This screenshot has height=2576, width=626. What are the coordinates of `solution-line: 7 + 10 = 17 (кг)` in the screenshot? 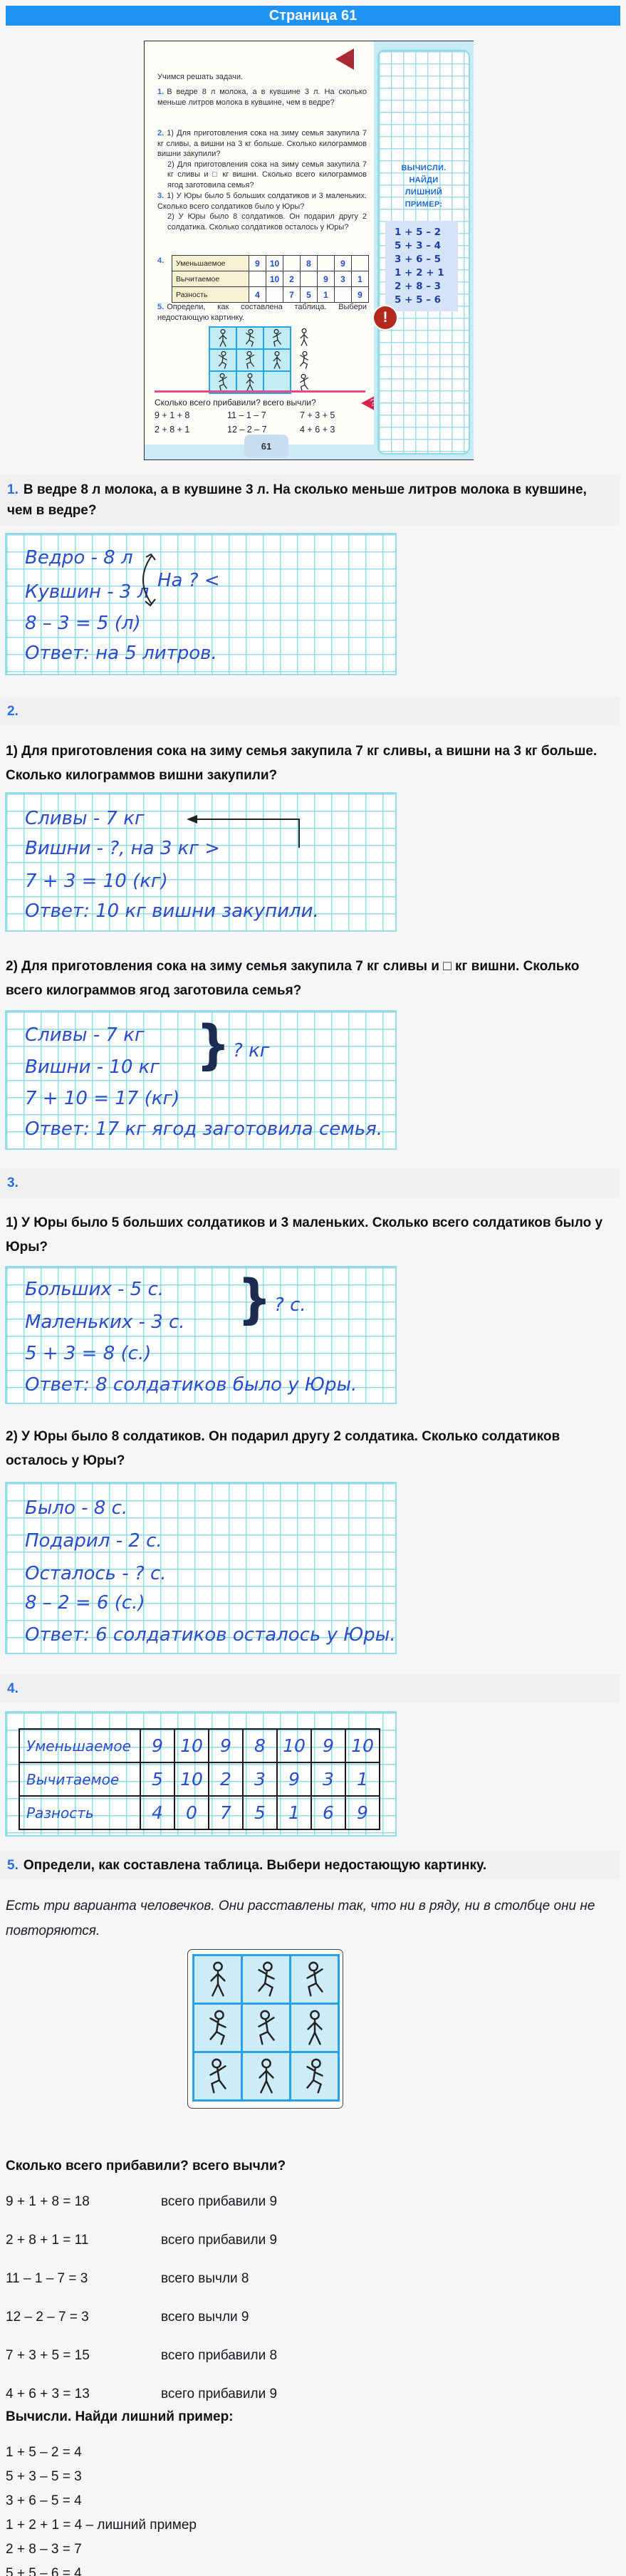 It's located at (102, 1098).